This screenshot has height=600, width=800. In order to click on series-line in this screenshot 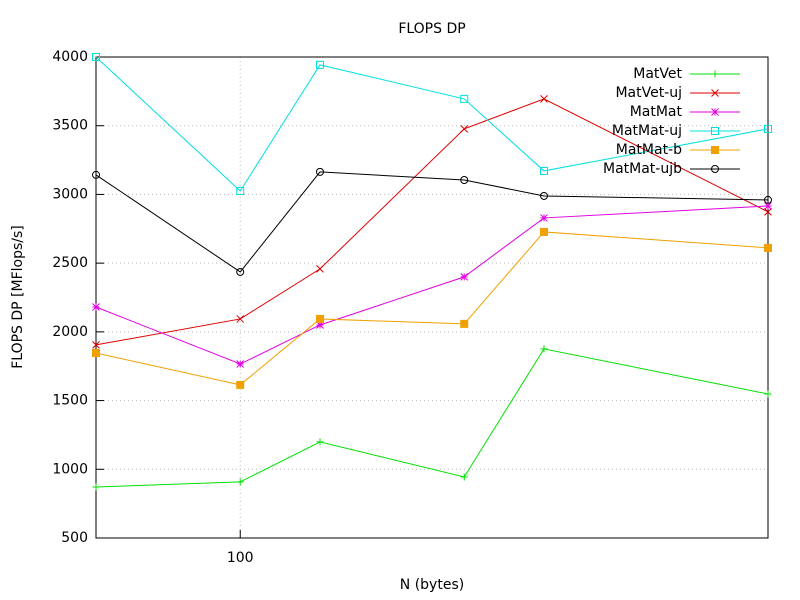, I will do `click(432, 222)`.